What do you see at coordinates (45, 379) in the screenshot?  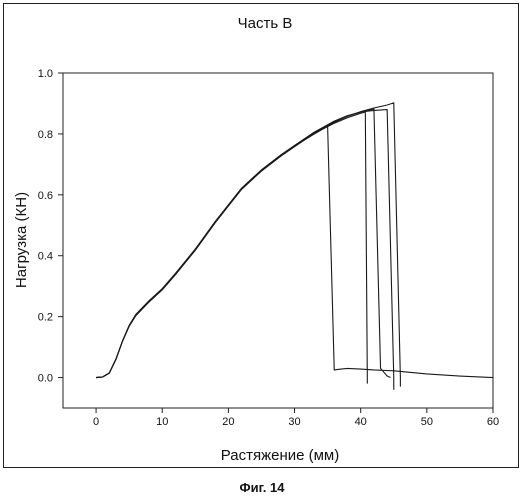 I see `y-tick-label: 0.0` at bounding box center [45, 379].